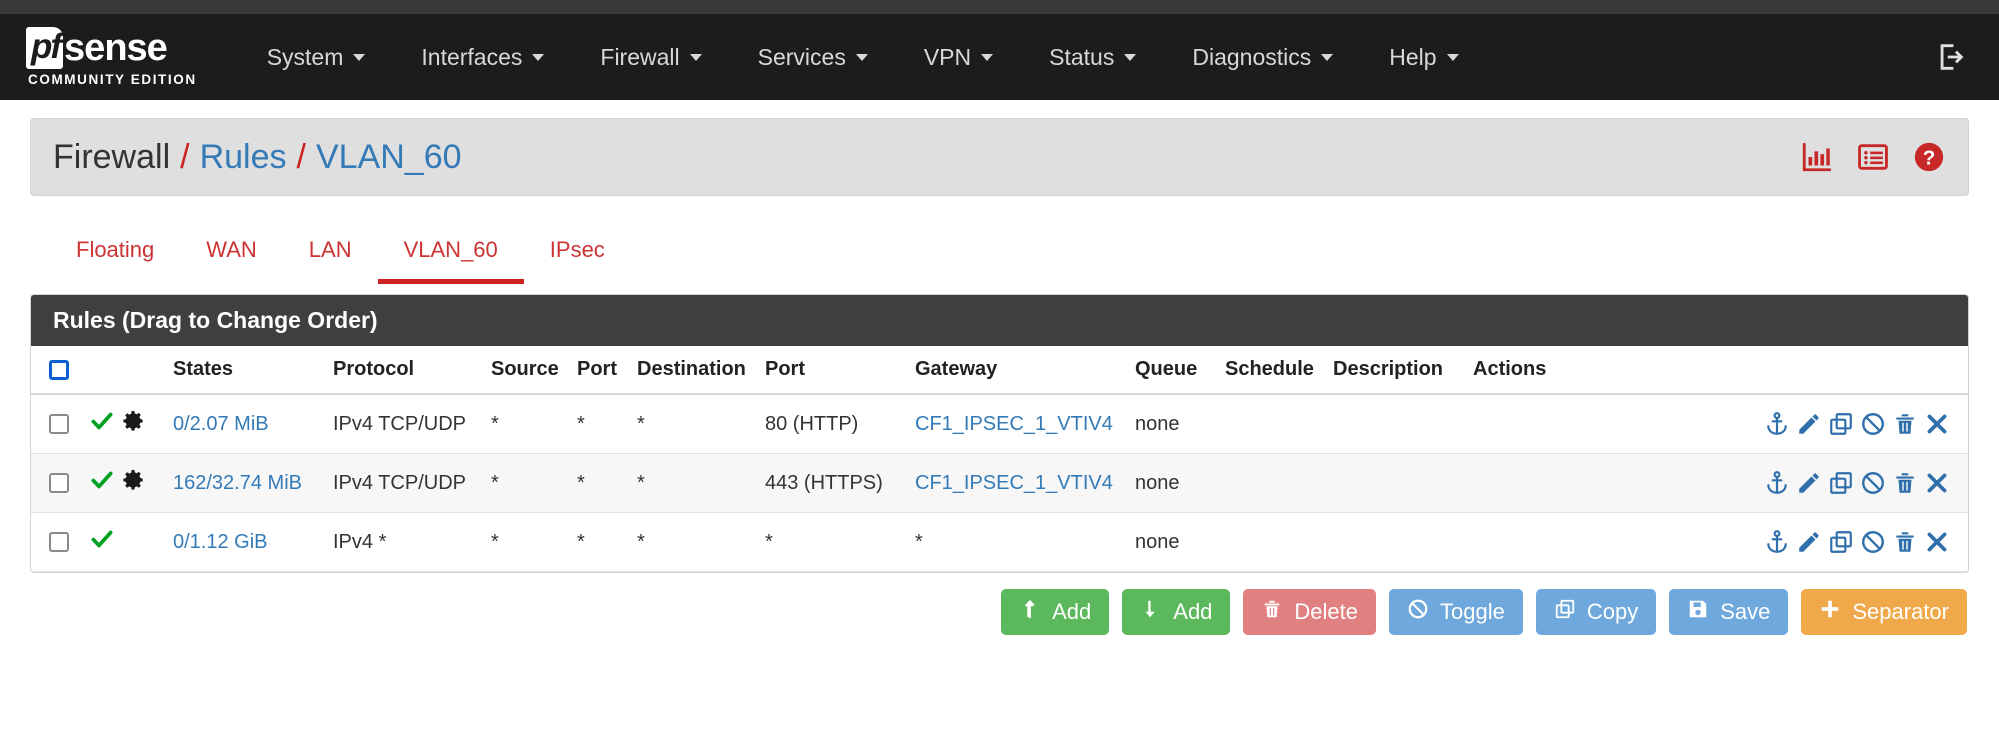 Image resolution: width=1999 pixels, height=753 pixels. I want to click on help-icon: ?, so click(1929, 157).